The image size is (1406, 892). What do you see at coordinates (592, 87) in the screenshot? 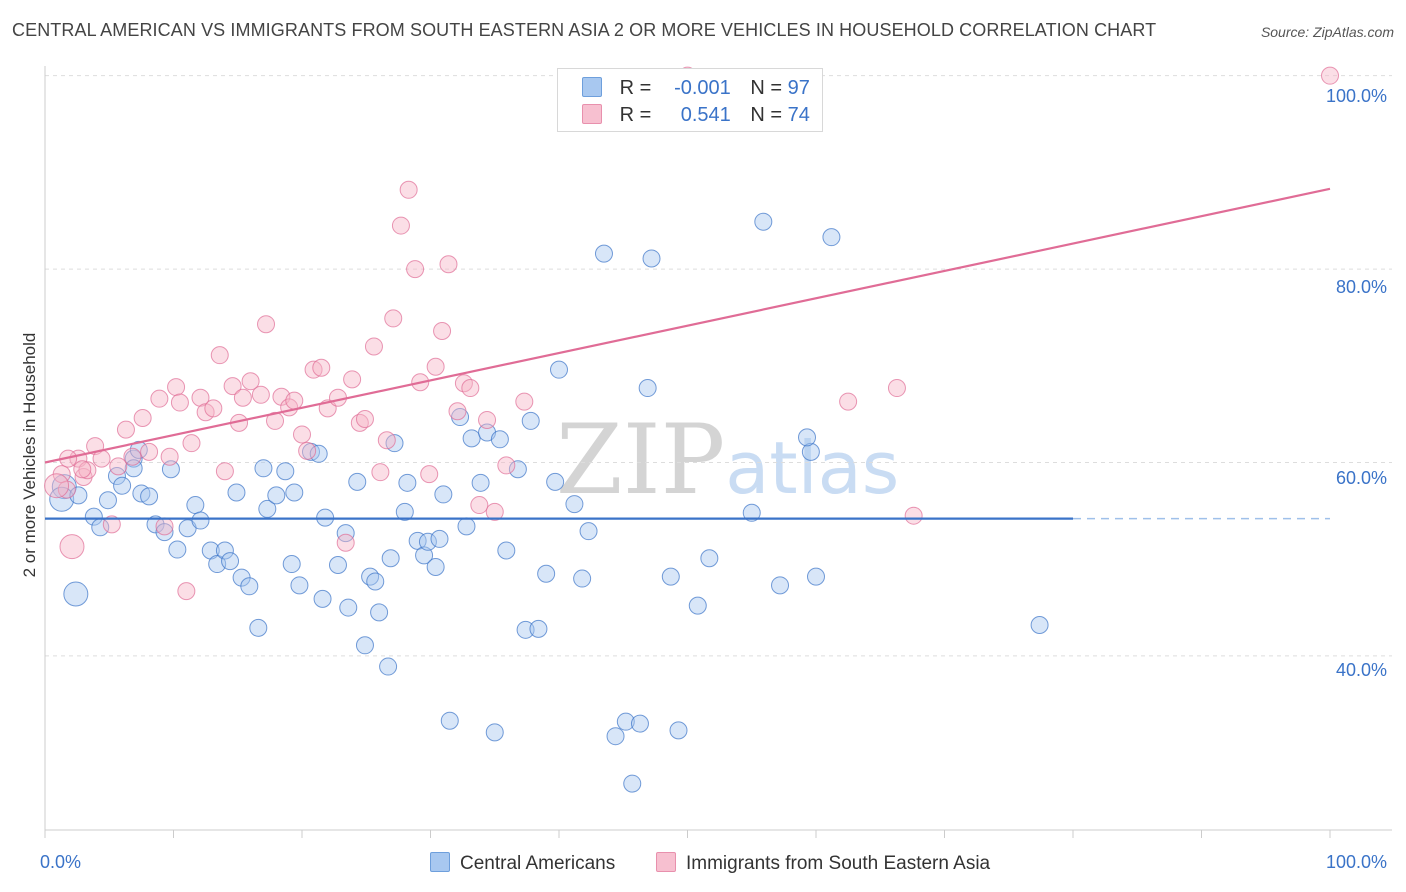
I see `legend-swatch-blue` at bounding box center [592, 87].